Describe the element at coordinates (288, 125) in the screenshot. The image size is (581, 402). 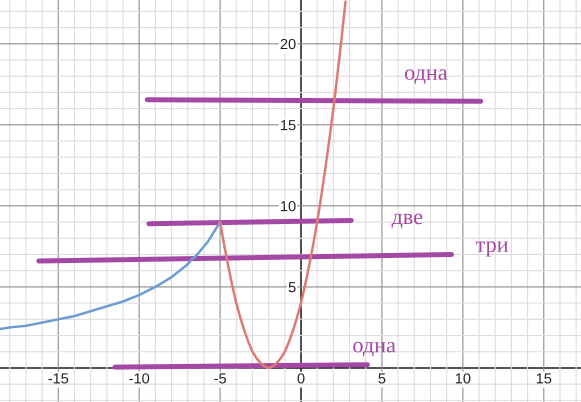
I see `y-tick-label: 15` at that location.